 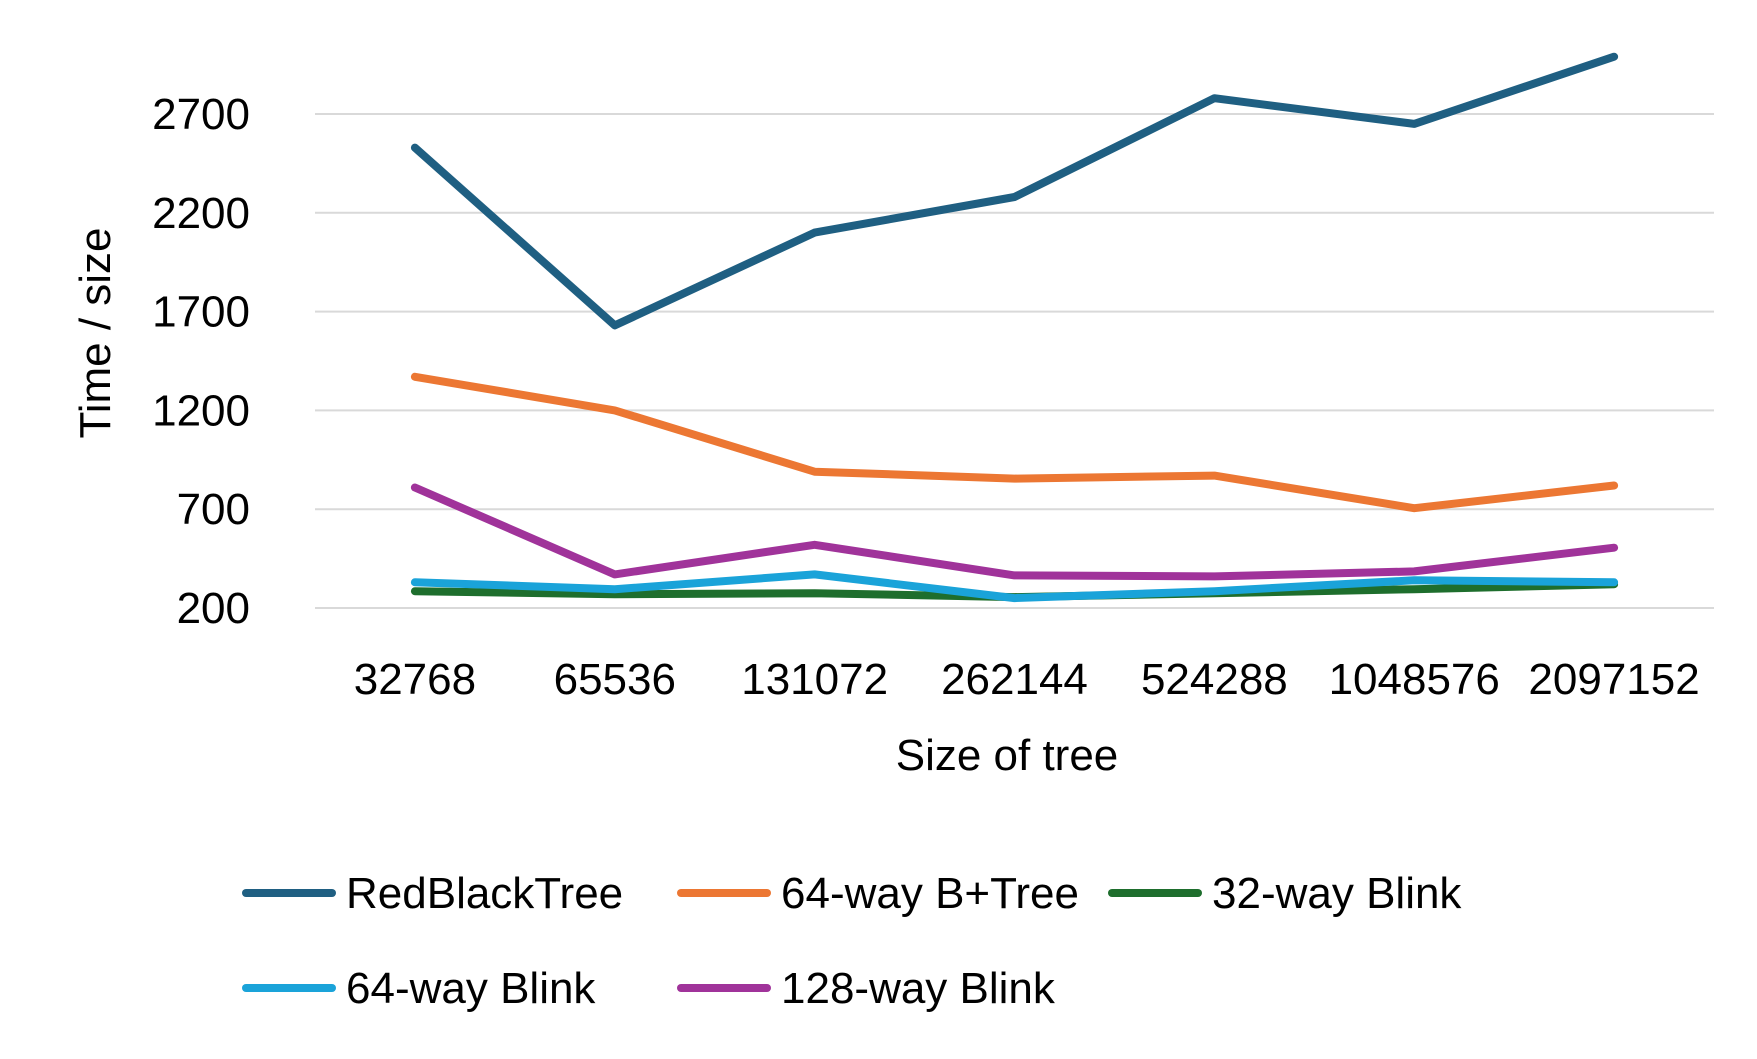 What do you see at coordinates (1214, 679) in the screenshot?
I see `x-tick-label: 524288` at bounding box center [1214, 679].